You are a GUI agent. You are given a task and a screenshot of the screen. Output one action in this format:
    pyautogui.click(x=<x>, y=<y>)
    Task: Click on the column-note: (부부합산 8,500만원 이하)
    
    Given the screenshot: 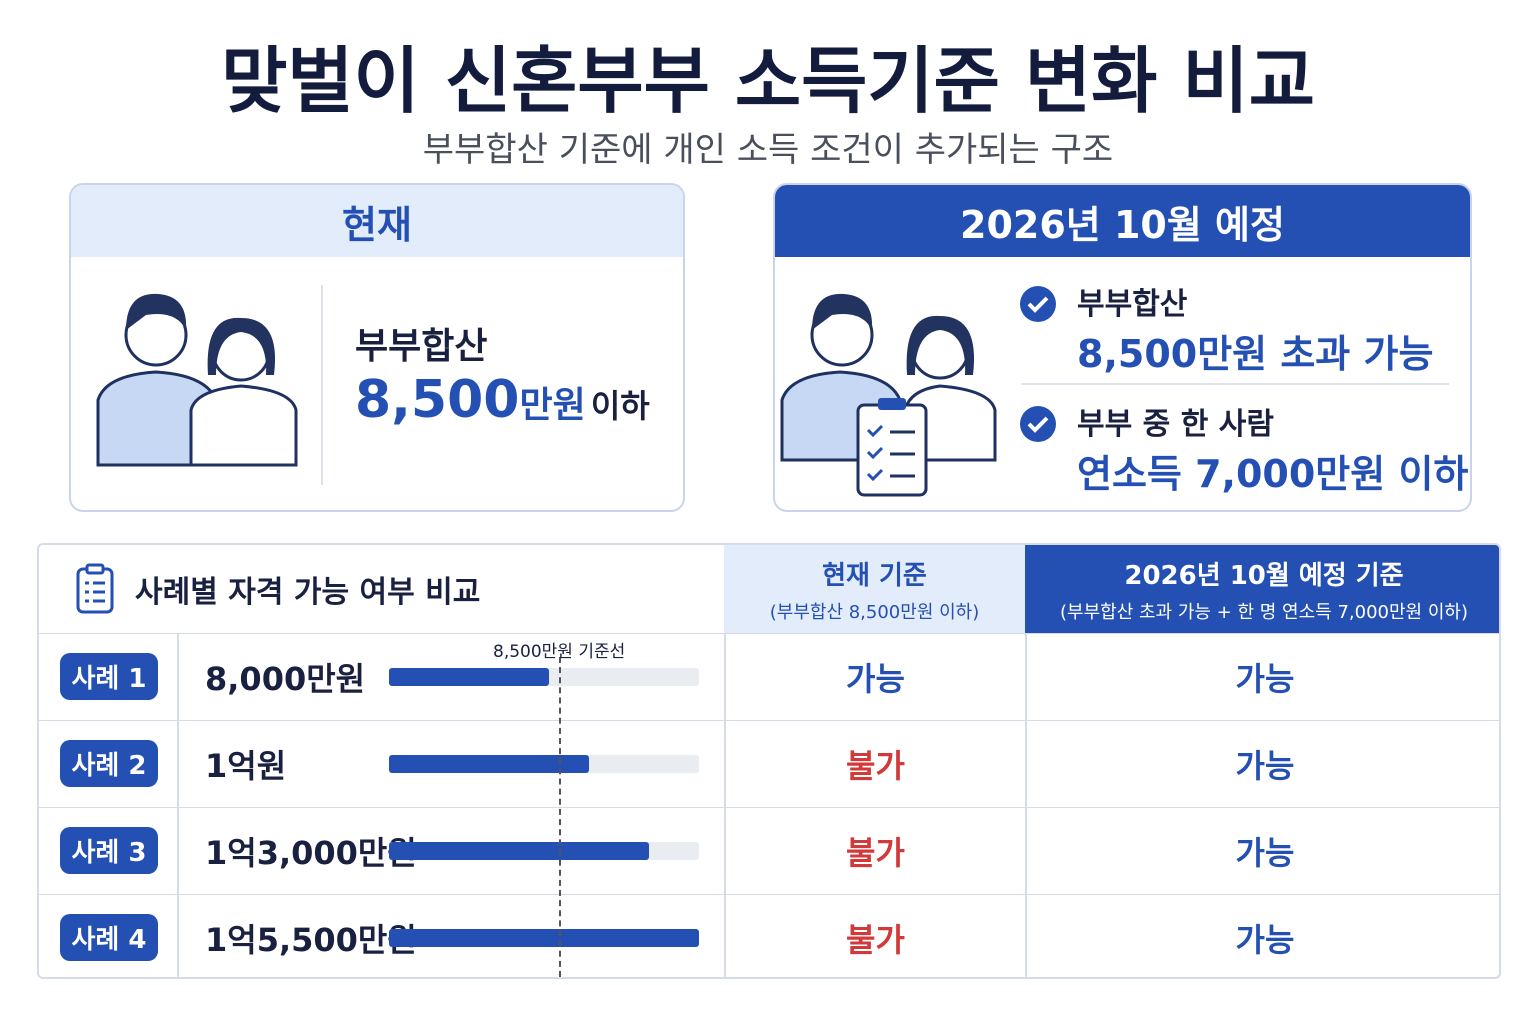 What is the action you would take?
    pyautogui.click(x=874, y=612)
    